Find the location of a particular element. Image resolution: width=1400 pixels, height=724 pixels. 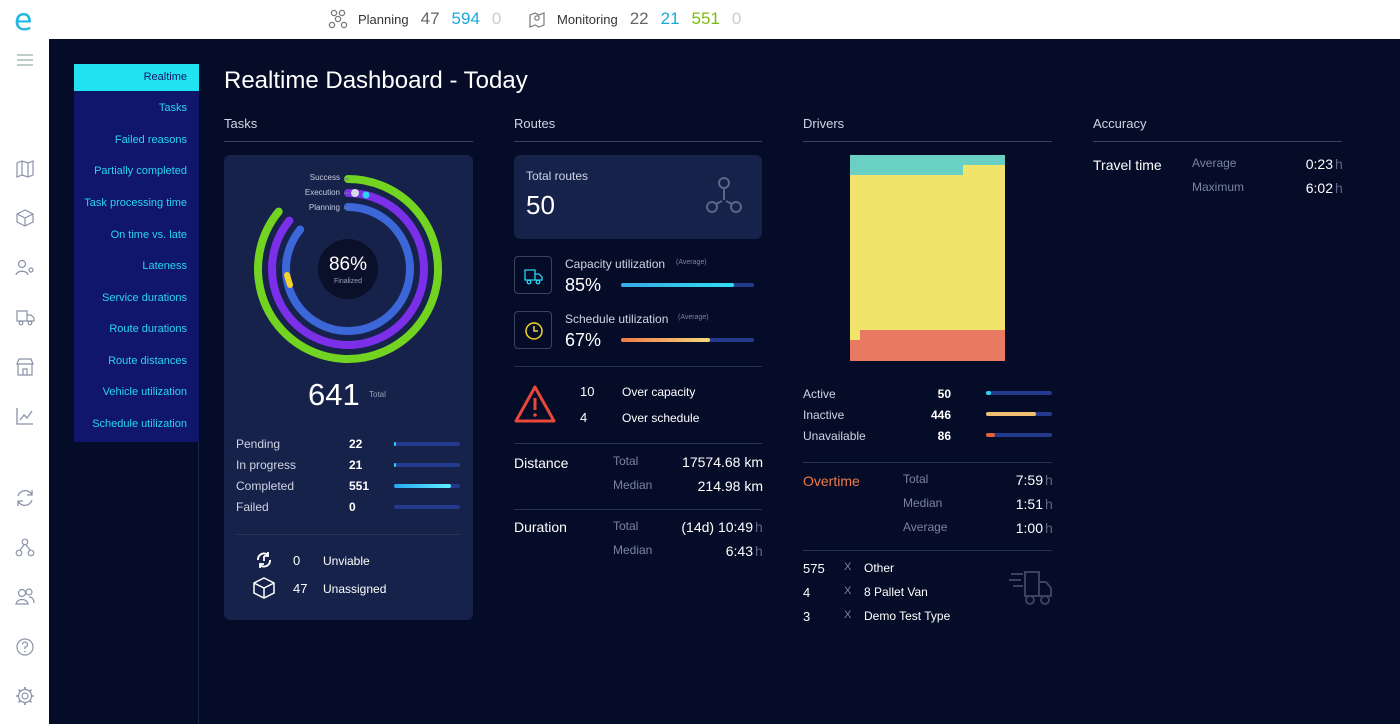

monitoring-icon is located at coordinates (537, 20).